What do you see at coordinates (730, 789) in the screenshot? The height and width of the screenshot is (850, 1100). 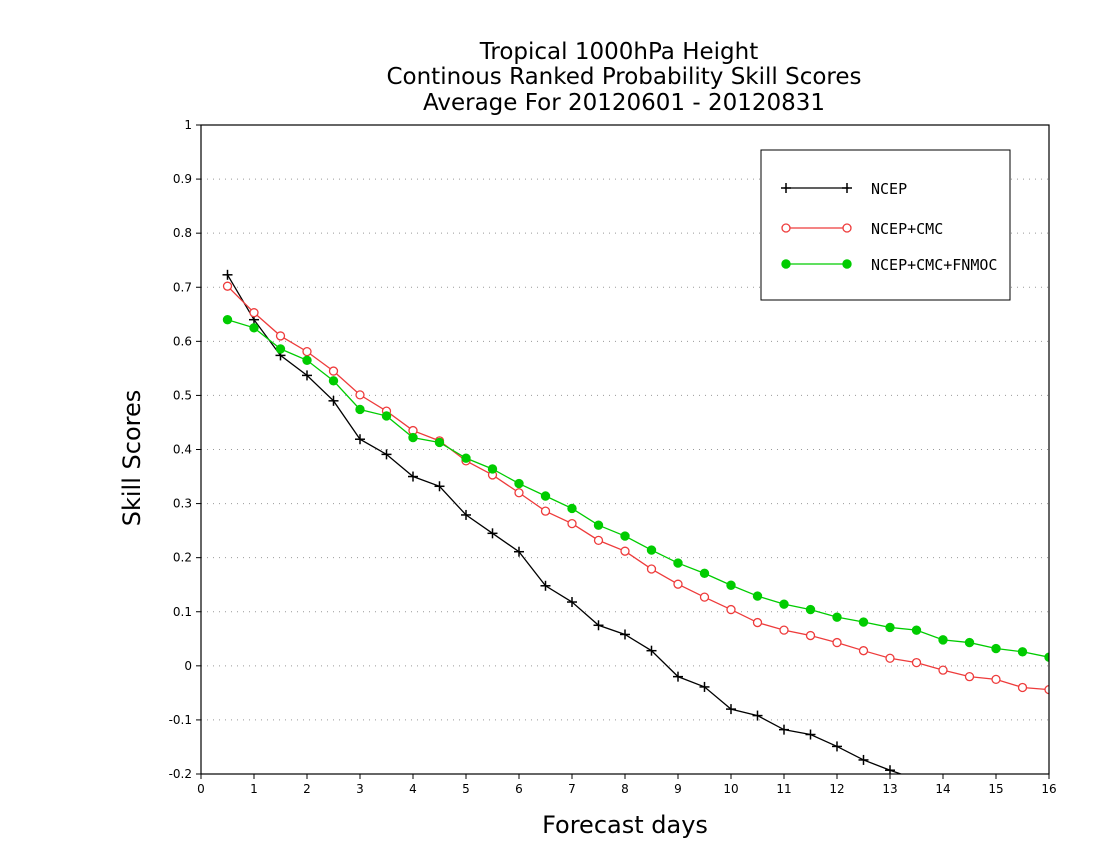 I see `x-tick-label: 10` at bounding box center [730, 789].